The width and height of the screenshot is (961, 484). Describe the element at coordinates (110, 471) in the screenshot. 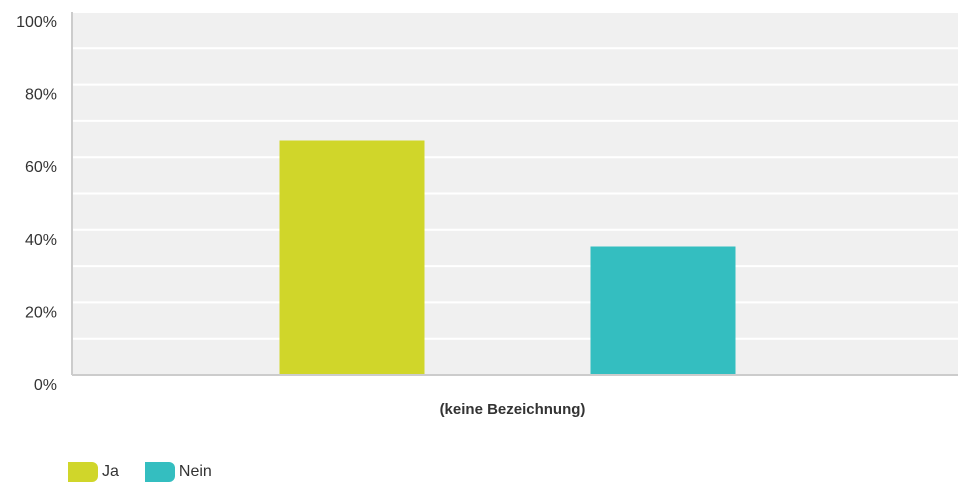

I see `legend-label-ja: Ja` at that location.